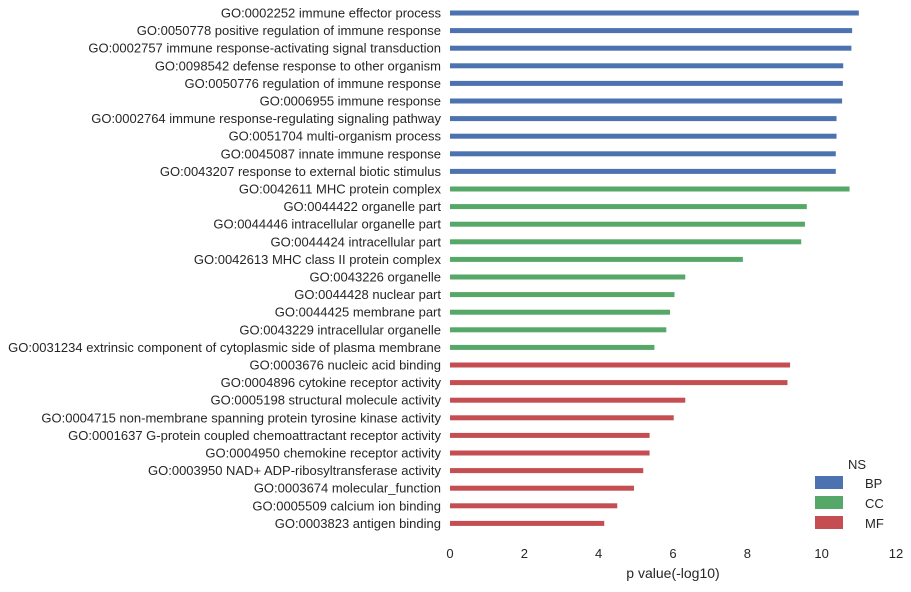 The image size is (911, 592). I want to click on category-label-go-0003823: GO:0003823 antigen binding, so click(358, 523).